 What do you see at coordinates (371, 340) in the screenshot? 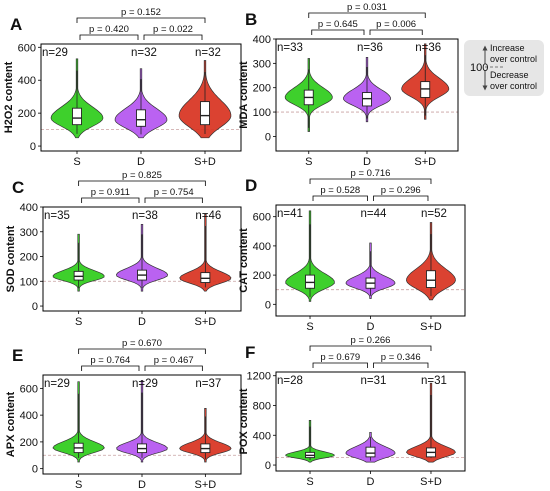
I see `p-value-label: p = 0.266` at bounding box center [371, 340].